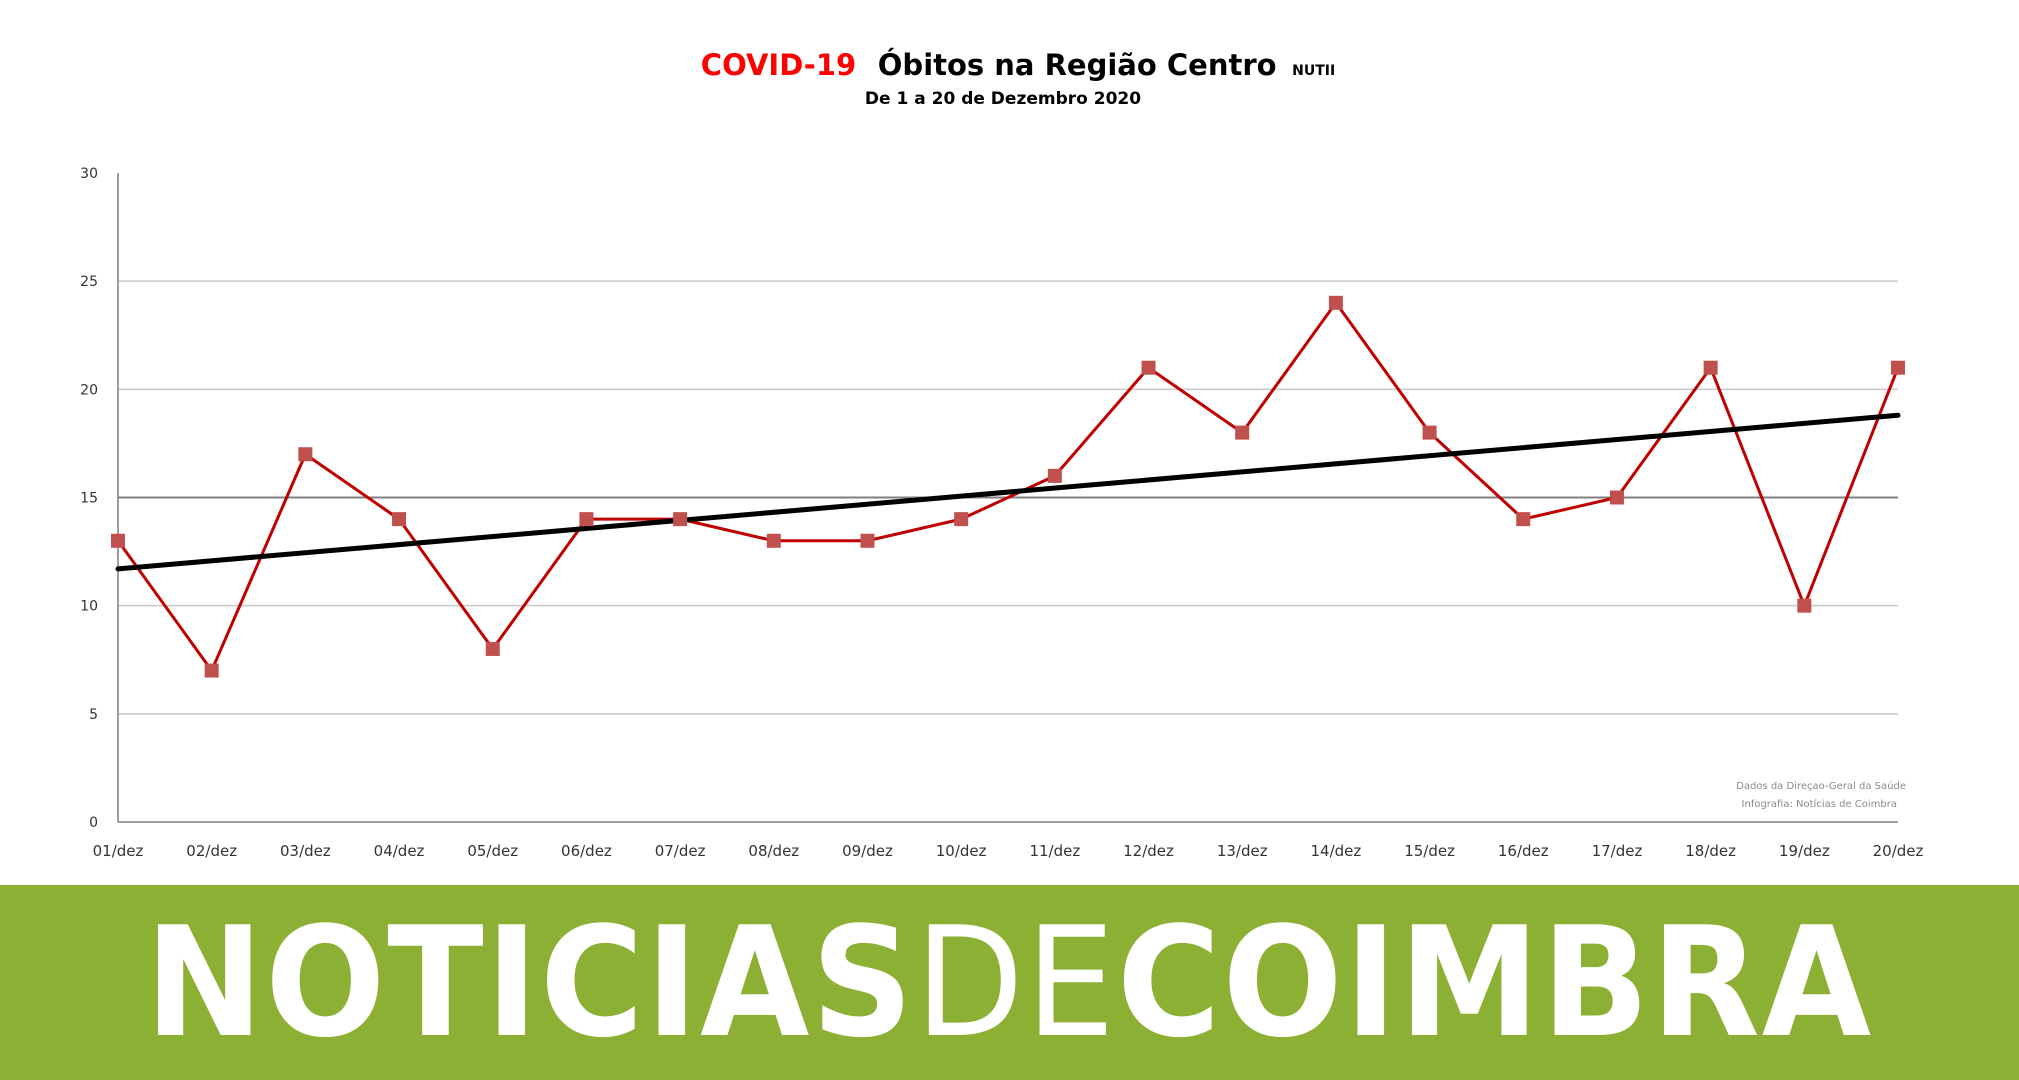  I want to click on credits-source: Dados da Direçao-Geral da Saúde, so click(1821, 786).